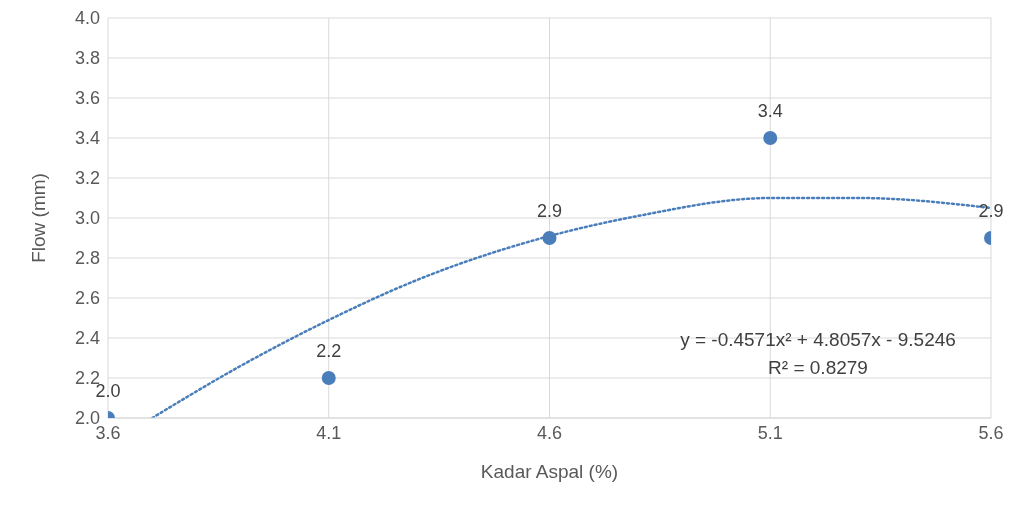  What do you see at coordinates (87, 218) in the screenshot?
I see `y-tick-label: 3.0` at bounding box center [87, 218].